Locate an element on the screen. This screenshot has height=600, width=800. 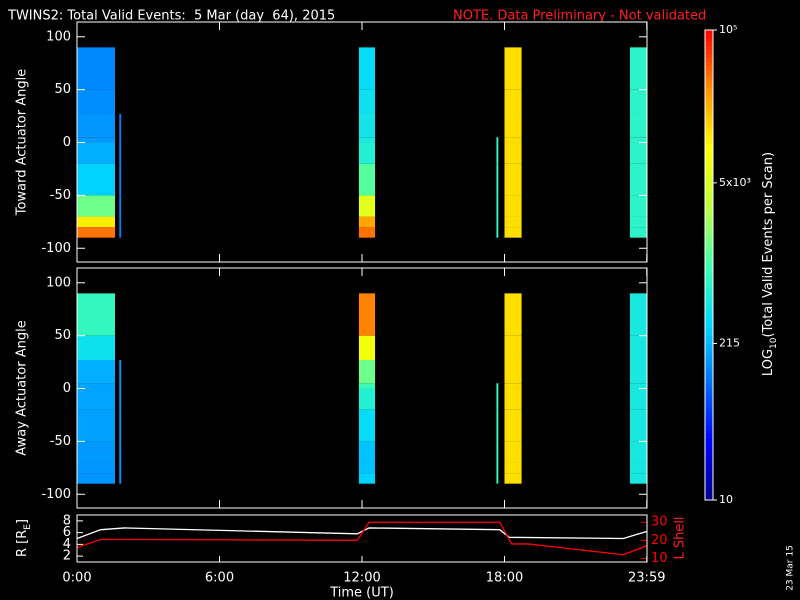
colorbar-label-rest: (Total Valid Events per Scan) is located at coordinates (768, 245).